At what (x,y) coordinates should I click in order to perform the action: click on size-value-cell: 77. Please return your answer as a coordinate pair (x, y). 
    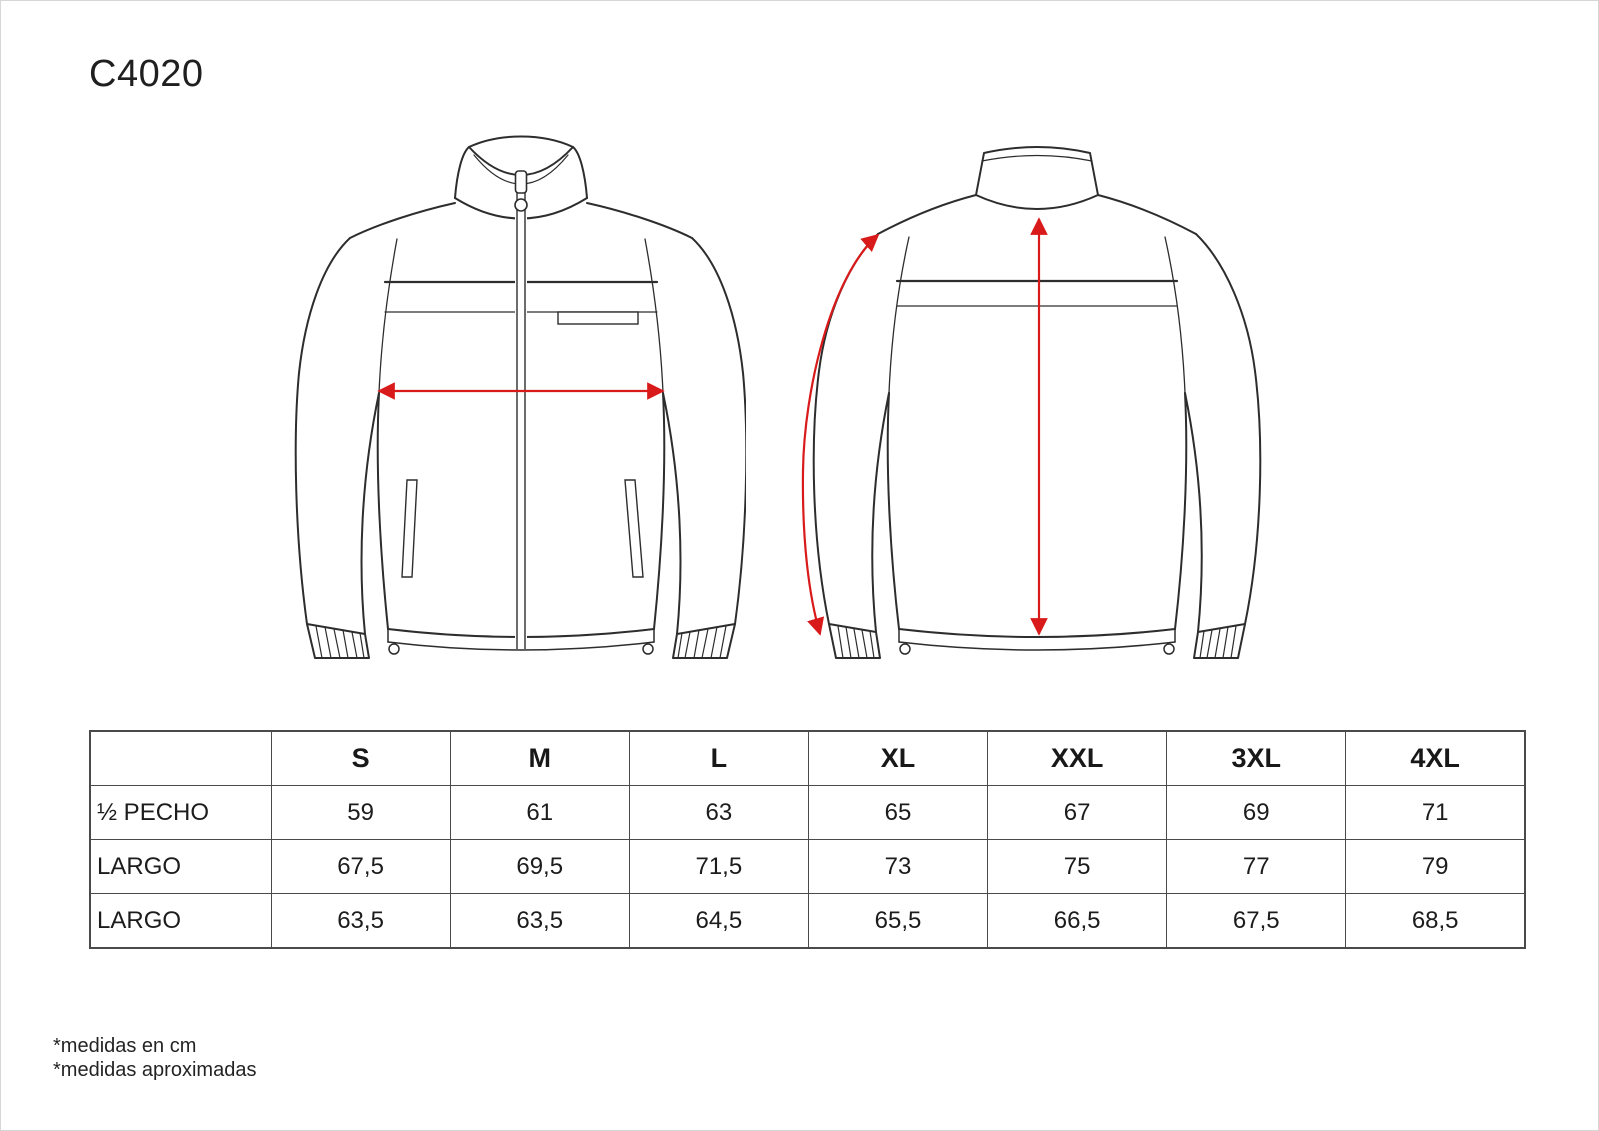
    Looking at the image, I should click on (1256, 866).